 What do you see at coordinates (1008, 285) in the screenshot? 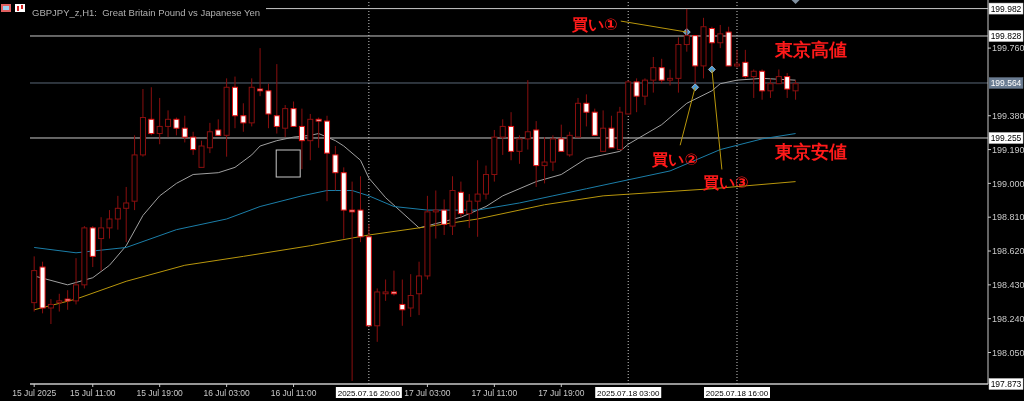
I see `y-tick-label: 198.430` at bounding box center [1008, 285].